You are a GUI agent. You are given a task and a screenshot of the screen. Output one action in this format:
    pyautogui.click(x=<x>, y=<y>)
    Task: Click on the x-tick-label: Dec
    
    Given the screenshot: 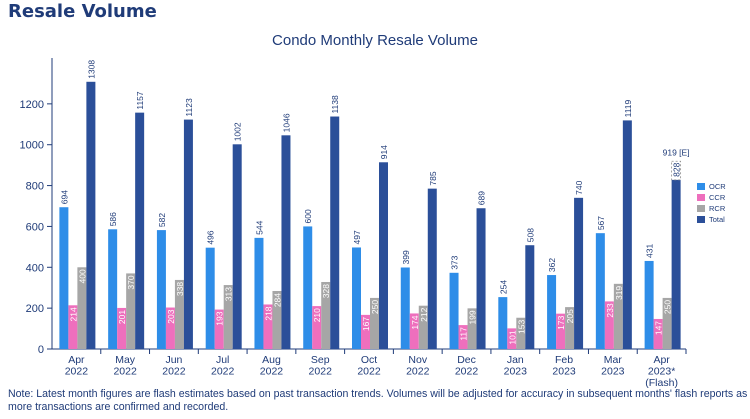 What is the action you would take?
    pyautogui.click(x=466, y=360)
    